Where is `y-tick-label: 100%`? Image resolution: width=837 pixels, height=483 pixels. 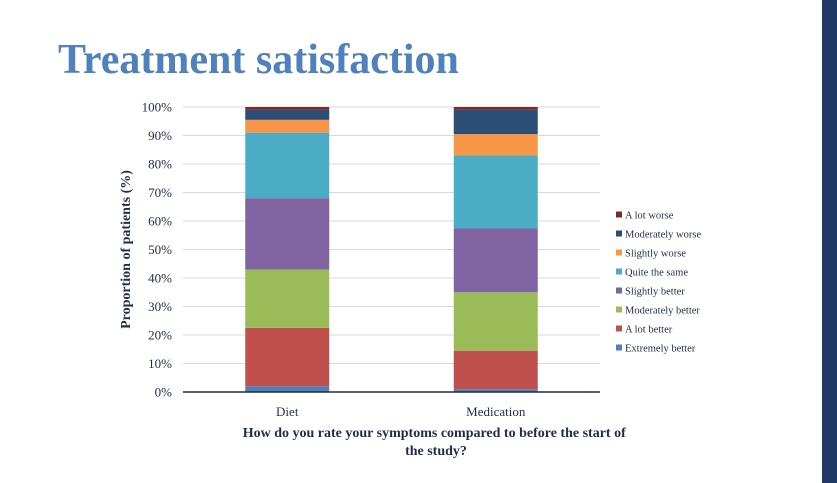
y-tick-label: 100% is located at coordinates (157, 107).